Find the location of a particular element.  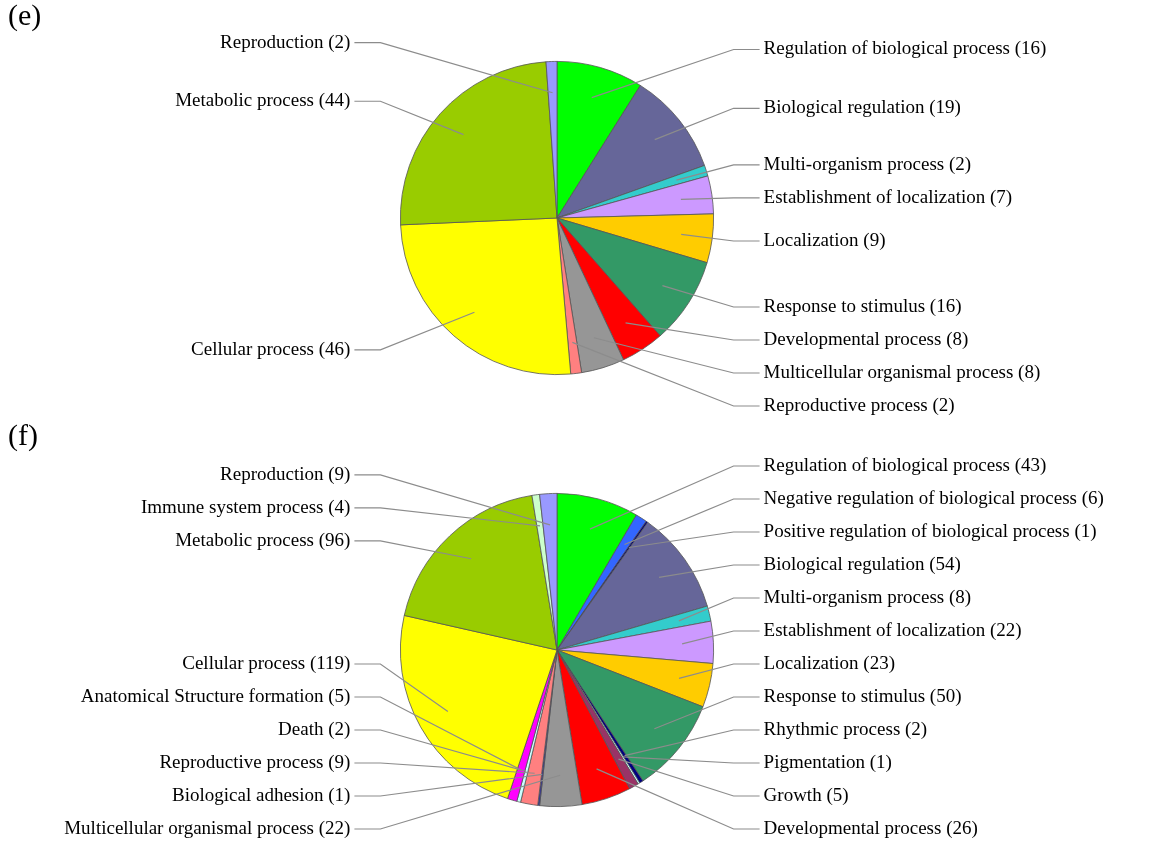

slice-label: Localization (23) is located at coordinates (829, 662).